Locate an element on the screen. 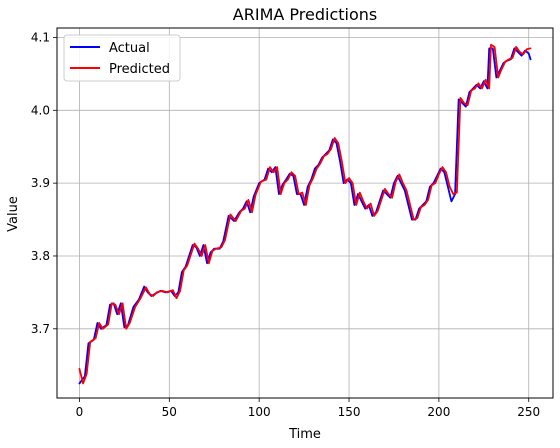 The width and height of the screenshot is (560, 448). y-tick-label: 4.1 is located at coordinates (40, 37).